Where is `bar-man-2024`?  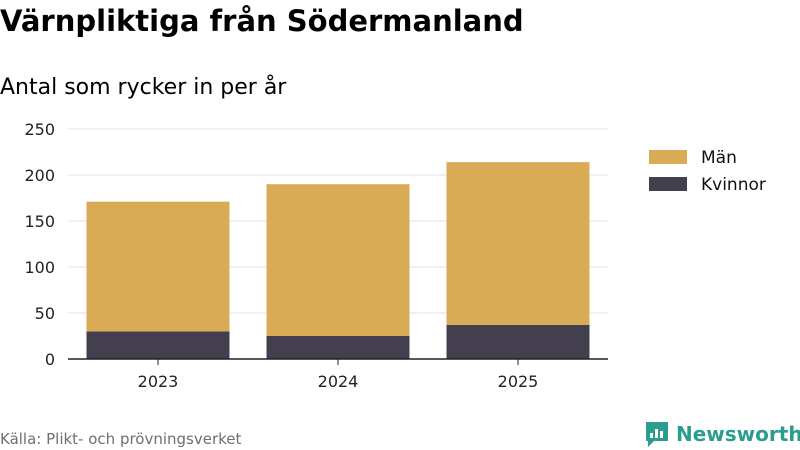 bar-man-2024 is located at coordinates (338, 260).